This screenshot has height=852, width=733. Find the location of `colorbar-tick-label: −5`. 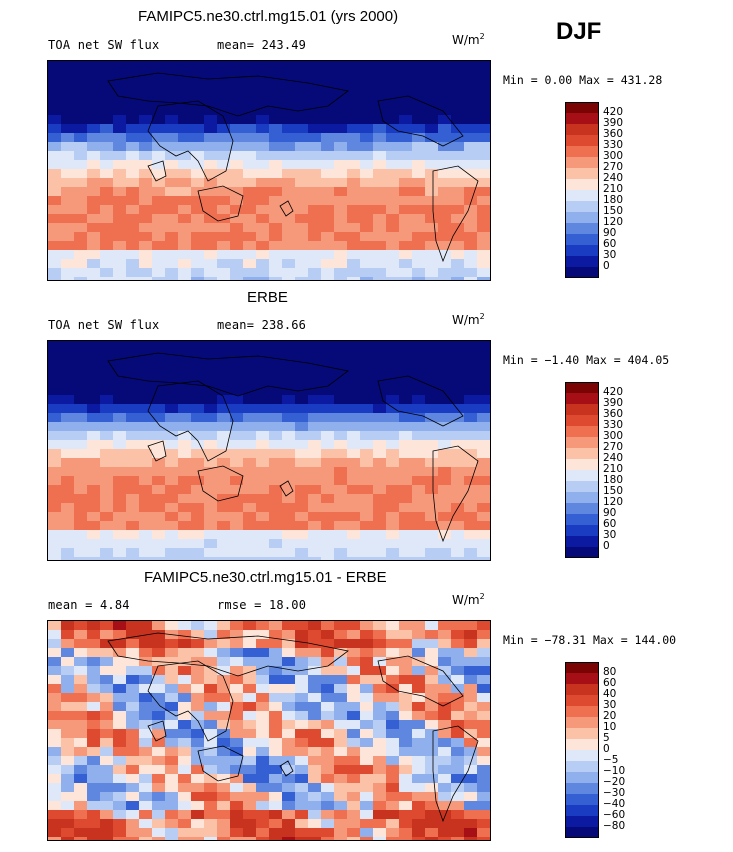

colorbar-tick-label: −5 is located at coordinates (611, 760).